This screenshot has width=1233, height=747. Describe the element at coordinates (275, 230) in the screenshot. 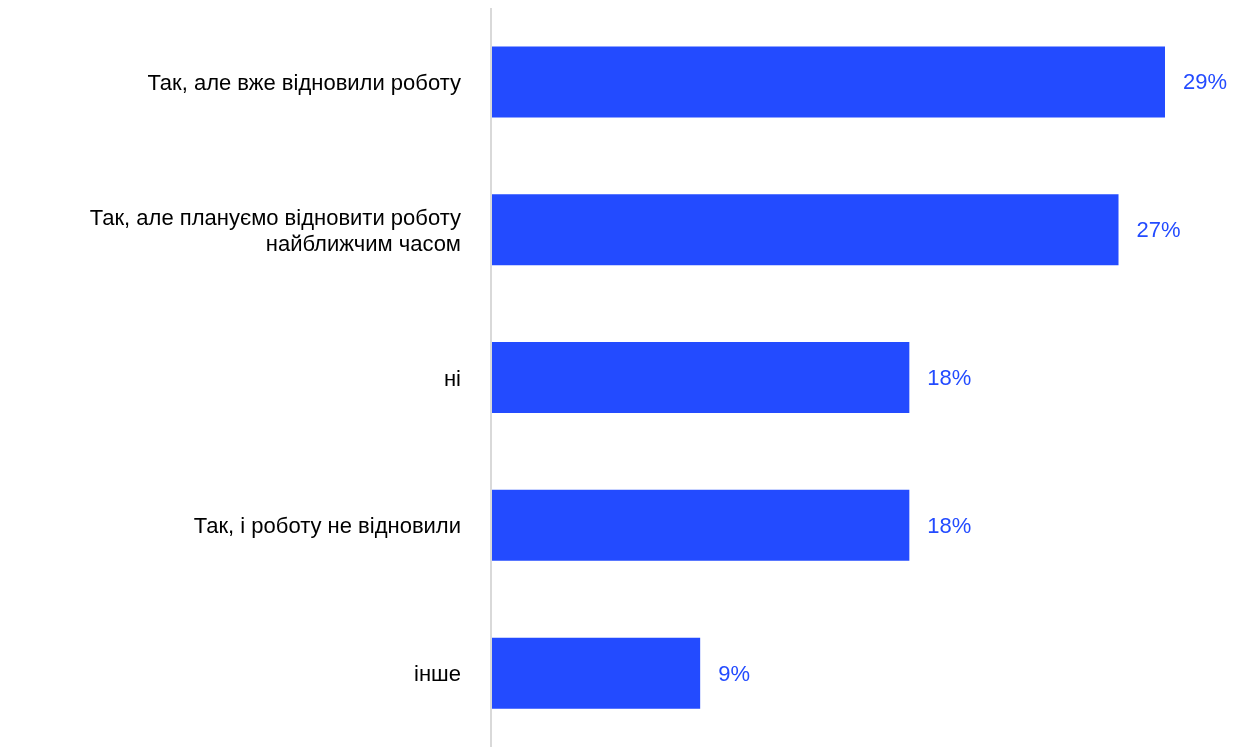

I see `y-tick-label: Так, але плануємо відновити роботу найближчим часом` at that location.